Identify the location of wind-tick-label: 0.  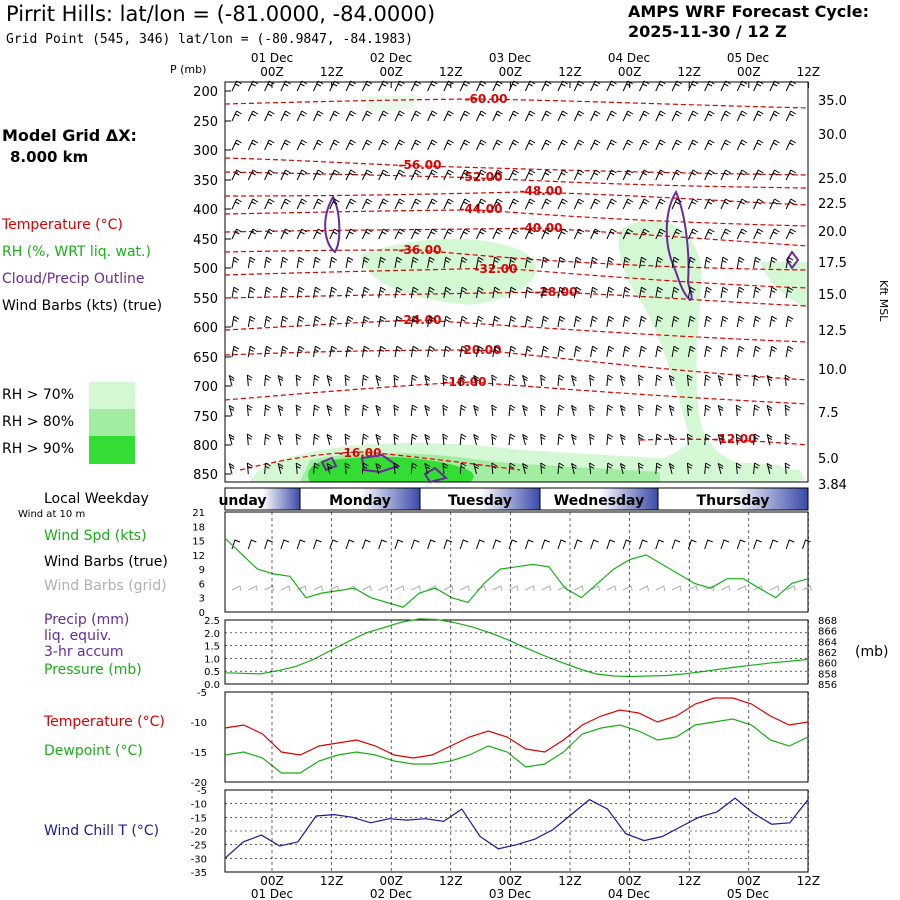
(202, 613).